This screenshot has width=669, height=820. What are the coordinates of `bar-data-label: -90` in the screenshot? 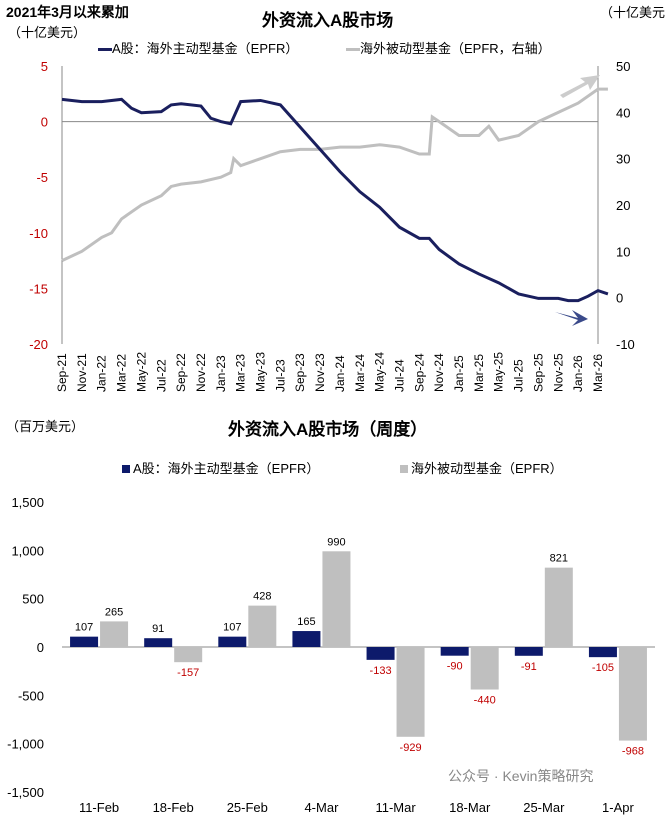 It's located at (455, 667).